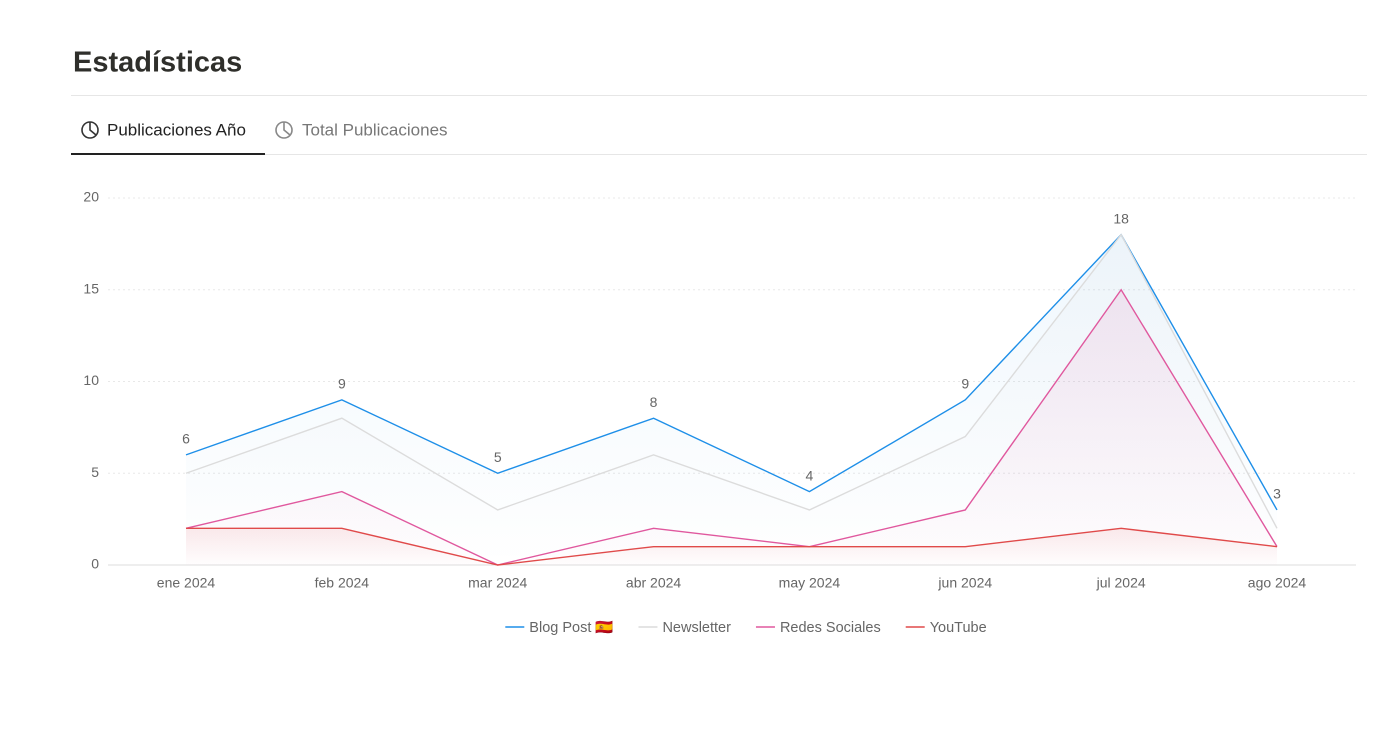 This screenshot has width=1400, height=738. I want to click on legend-label: YouTube, so click(958, 628).